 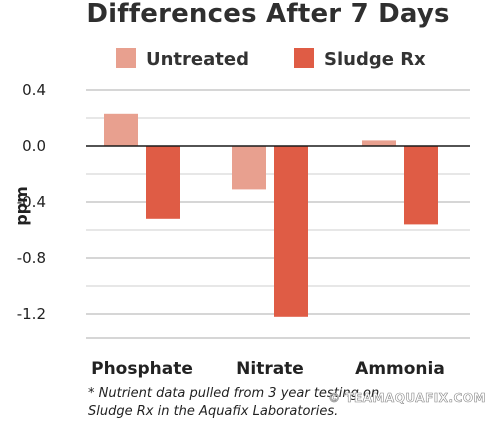 I want to click on watermark-text: © TEAMAQUAFIX.COM, so click(x=407, y=398).